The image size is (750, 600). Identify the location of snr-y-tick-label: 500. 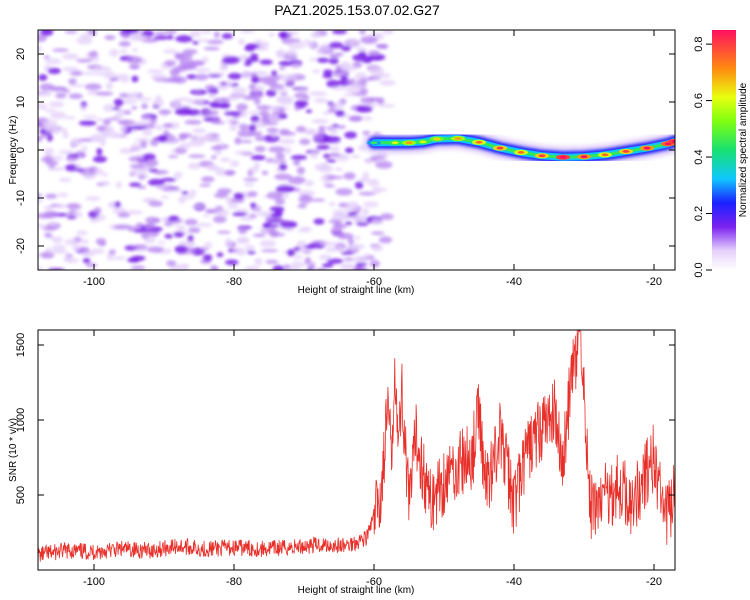
(21, 495).